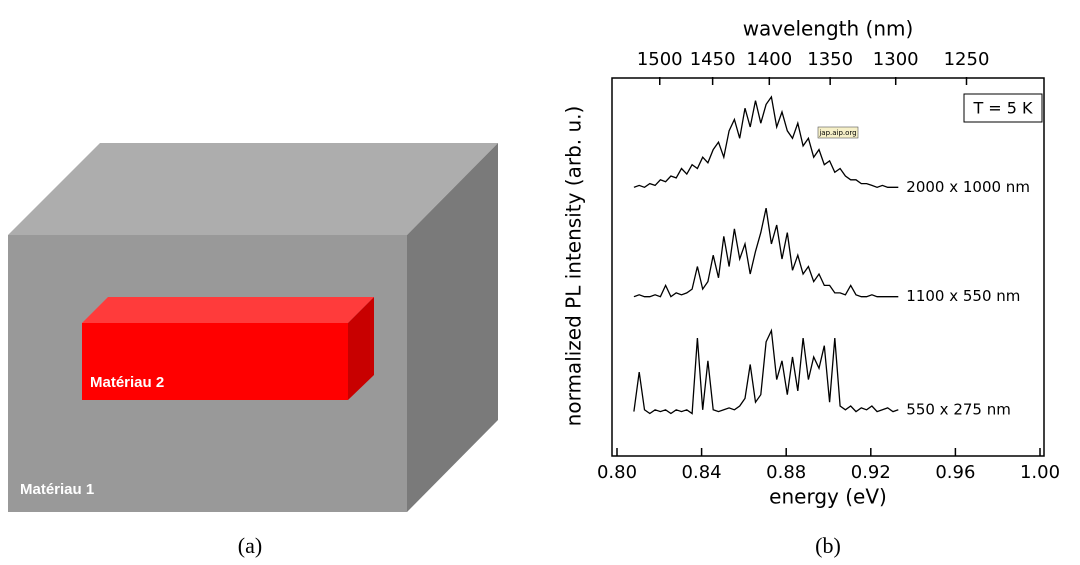 This screenshot has width=1080, height=565. What do you see at coordinates (713, 59) in the screenshot?
I see `x2-tick-label: 1450` at bounding box center [713, 59].